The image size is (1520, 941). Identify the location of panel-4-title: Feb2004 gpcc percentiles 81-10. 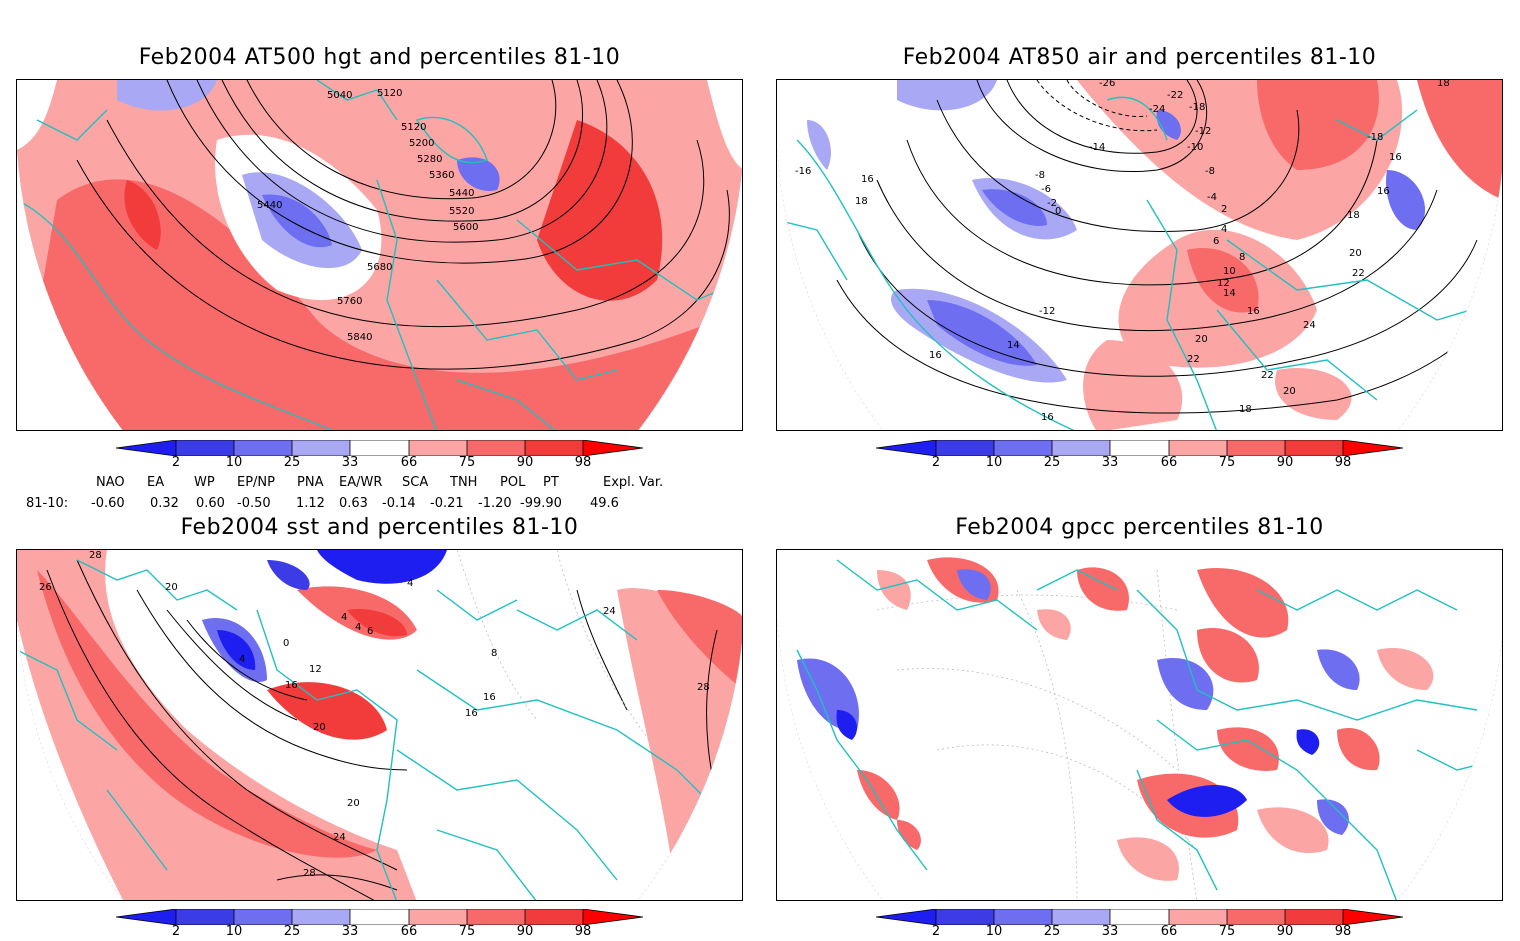
(1139, 527).